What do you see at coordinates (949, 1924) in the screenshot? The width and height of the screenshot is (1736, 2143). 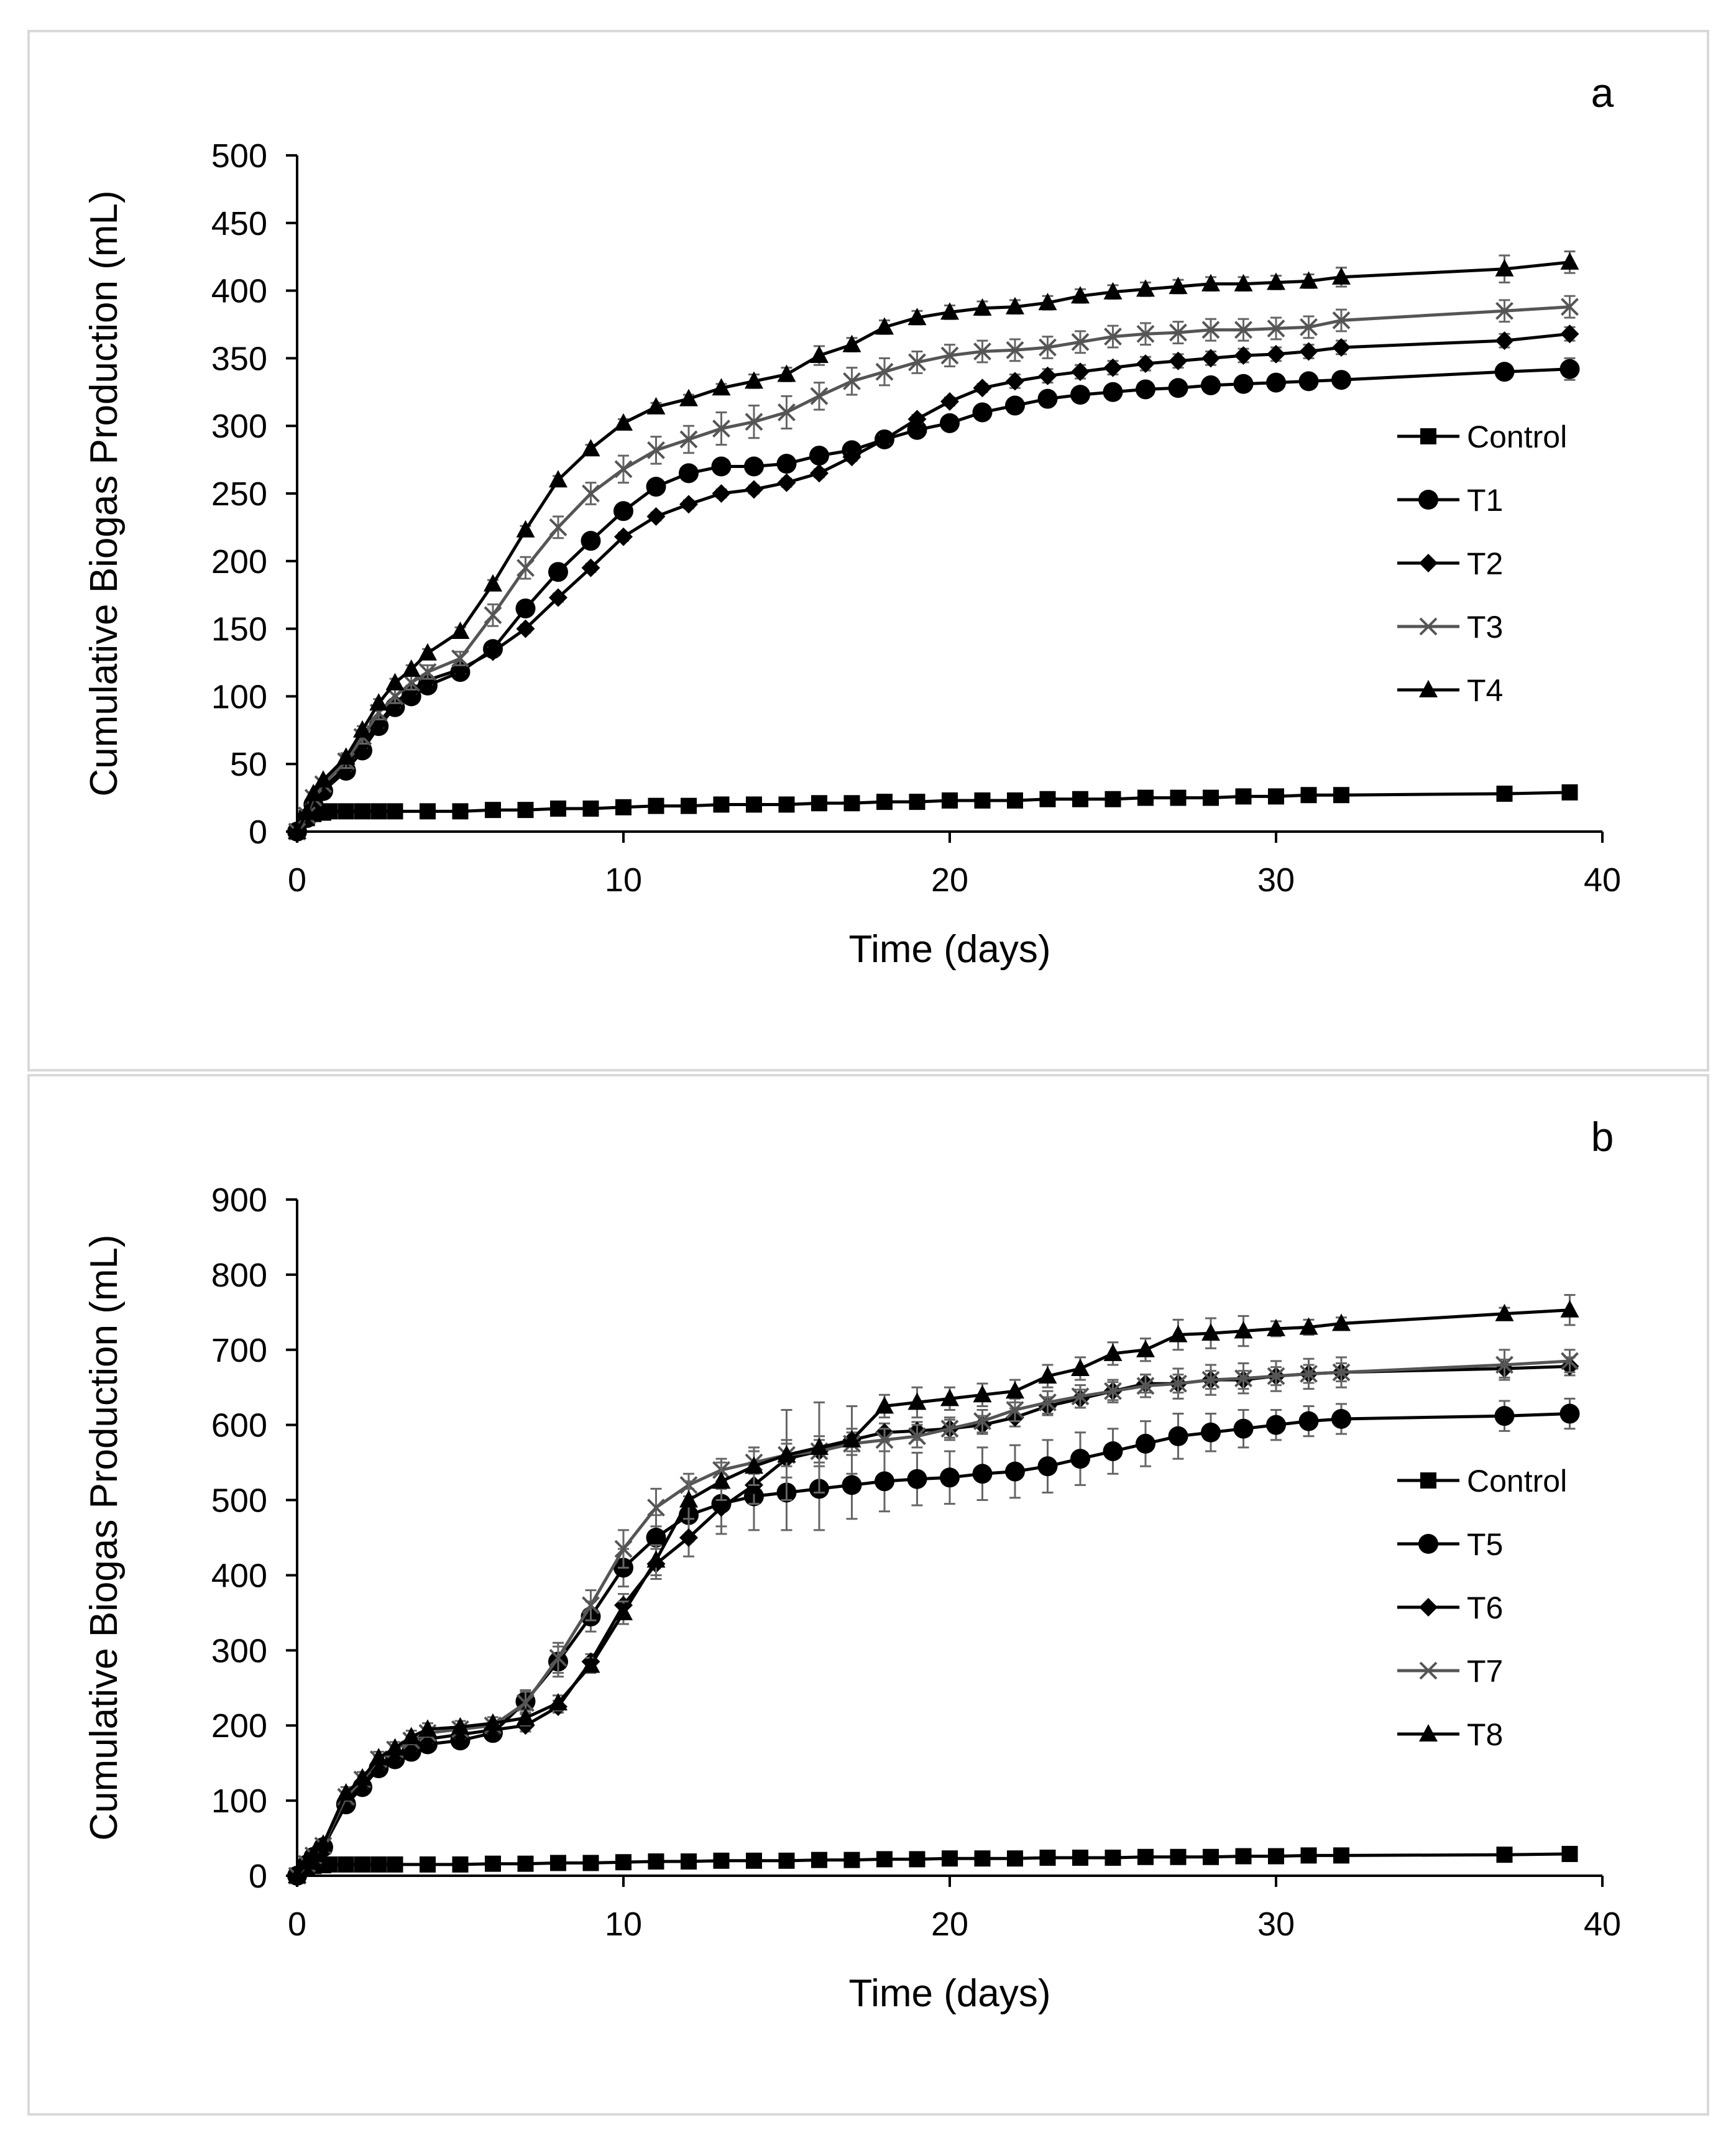 I see `x-tick-label: 20` at bounding box center [949, 1924].